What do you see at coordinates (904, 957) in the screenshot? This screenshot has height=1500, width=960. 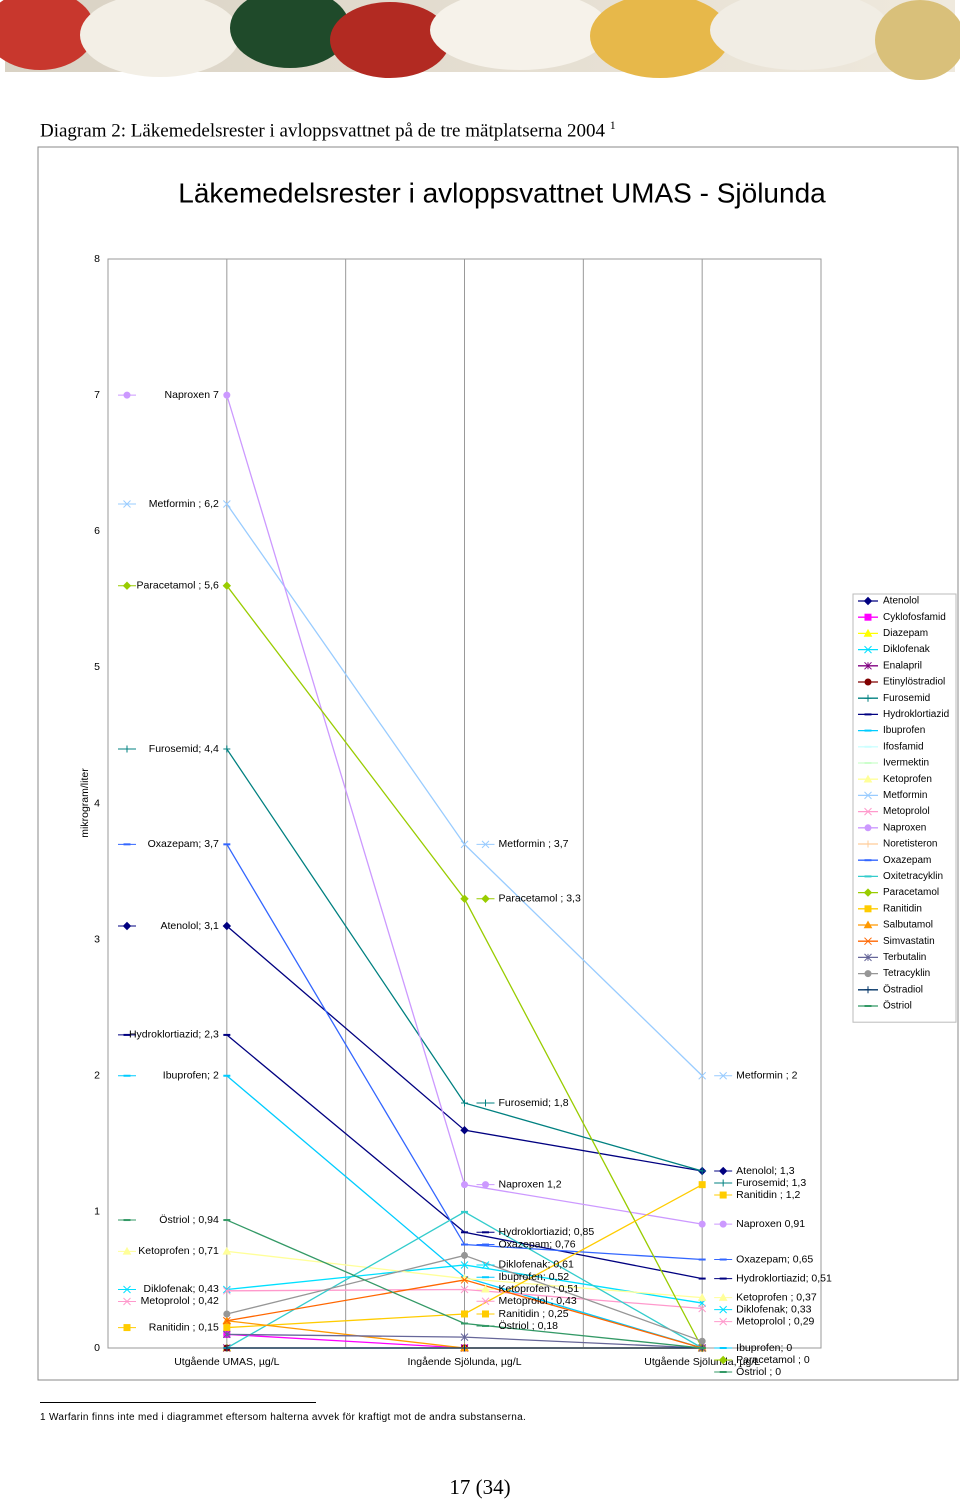 I see `legend-label: Terbutalin` at bounding box center [904, 957].